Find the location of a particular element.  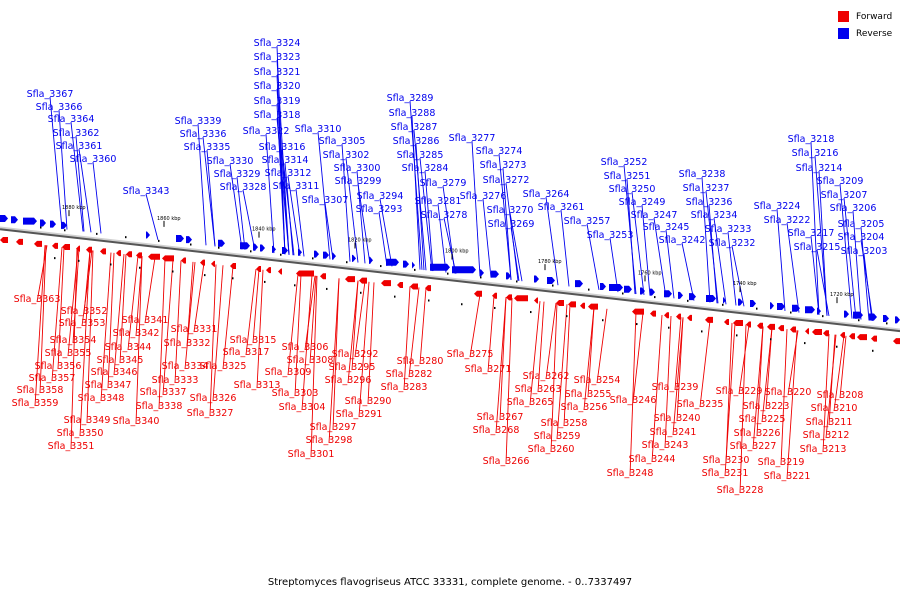

forward-gene-label: Sfla_3347 is located at coordinates (108, 385).